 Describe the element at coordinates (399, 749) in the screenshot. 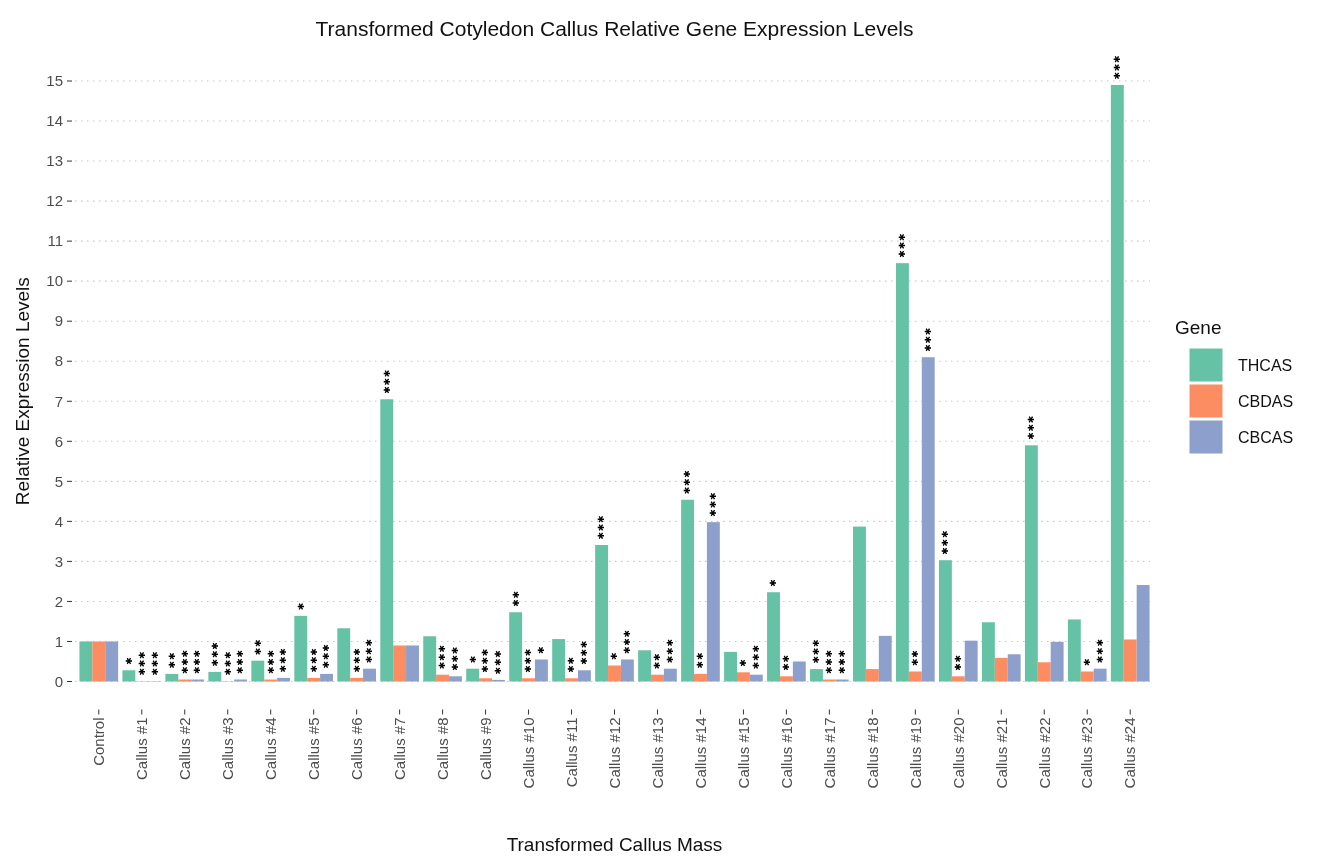

I see `x-tick-label: Callus #7` at that location.